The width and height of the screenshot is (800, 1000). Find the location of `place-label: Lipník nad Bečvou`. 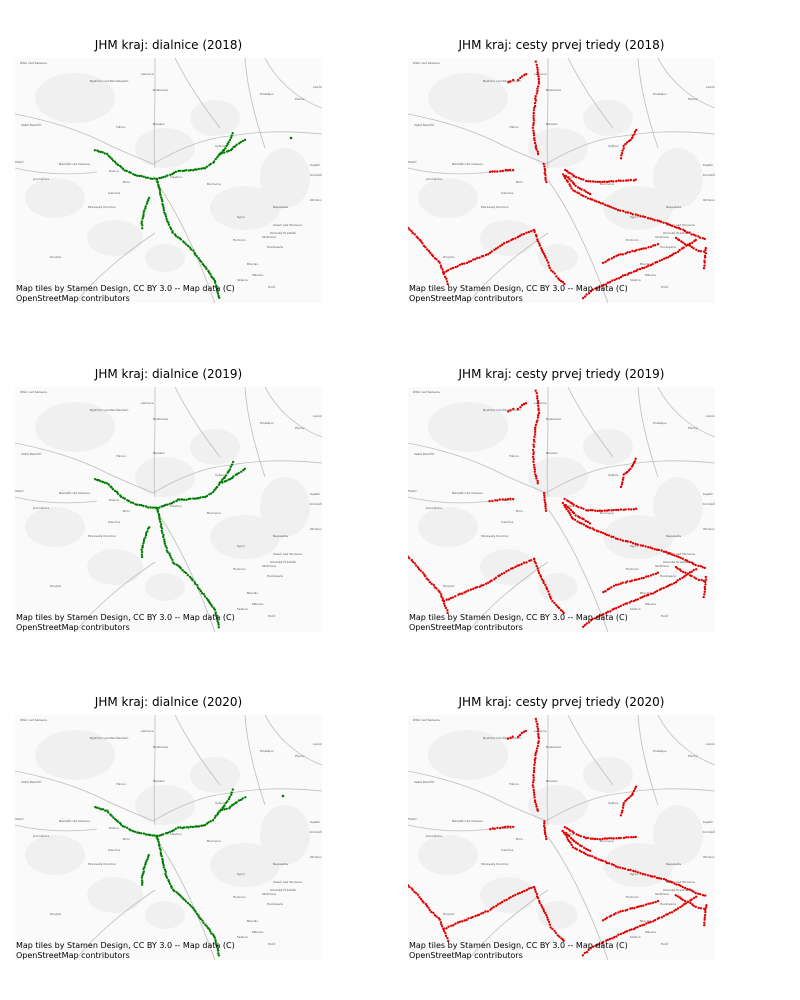

place-label: Lipník nad Bečvou is located at coordinates (317, 87).